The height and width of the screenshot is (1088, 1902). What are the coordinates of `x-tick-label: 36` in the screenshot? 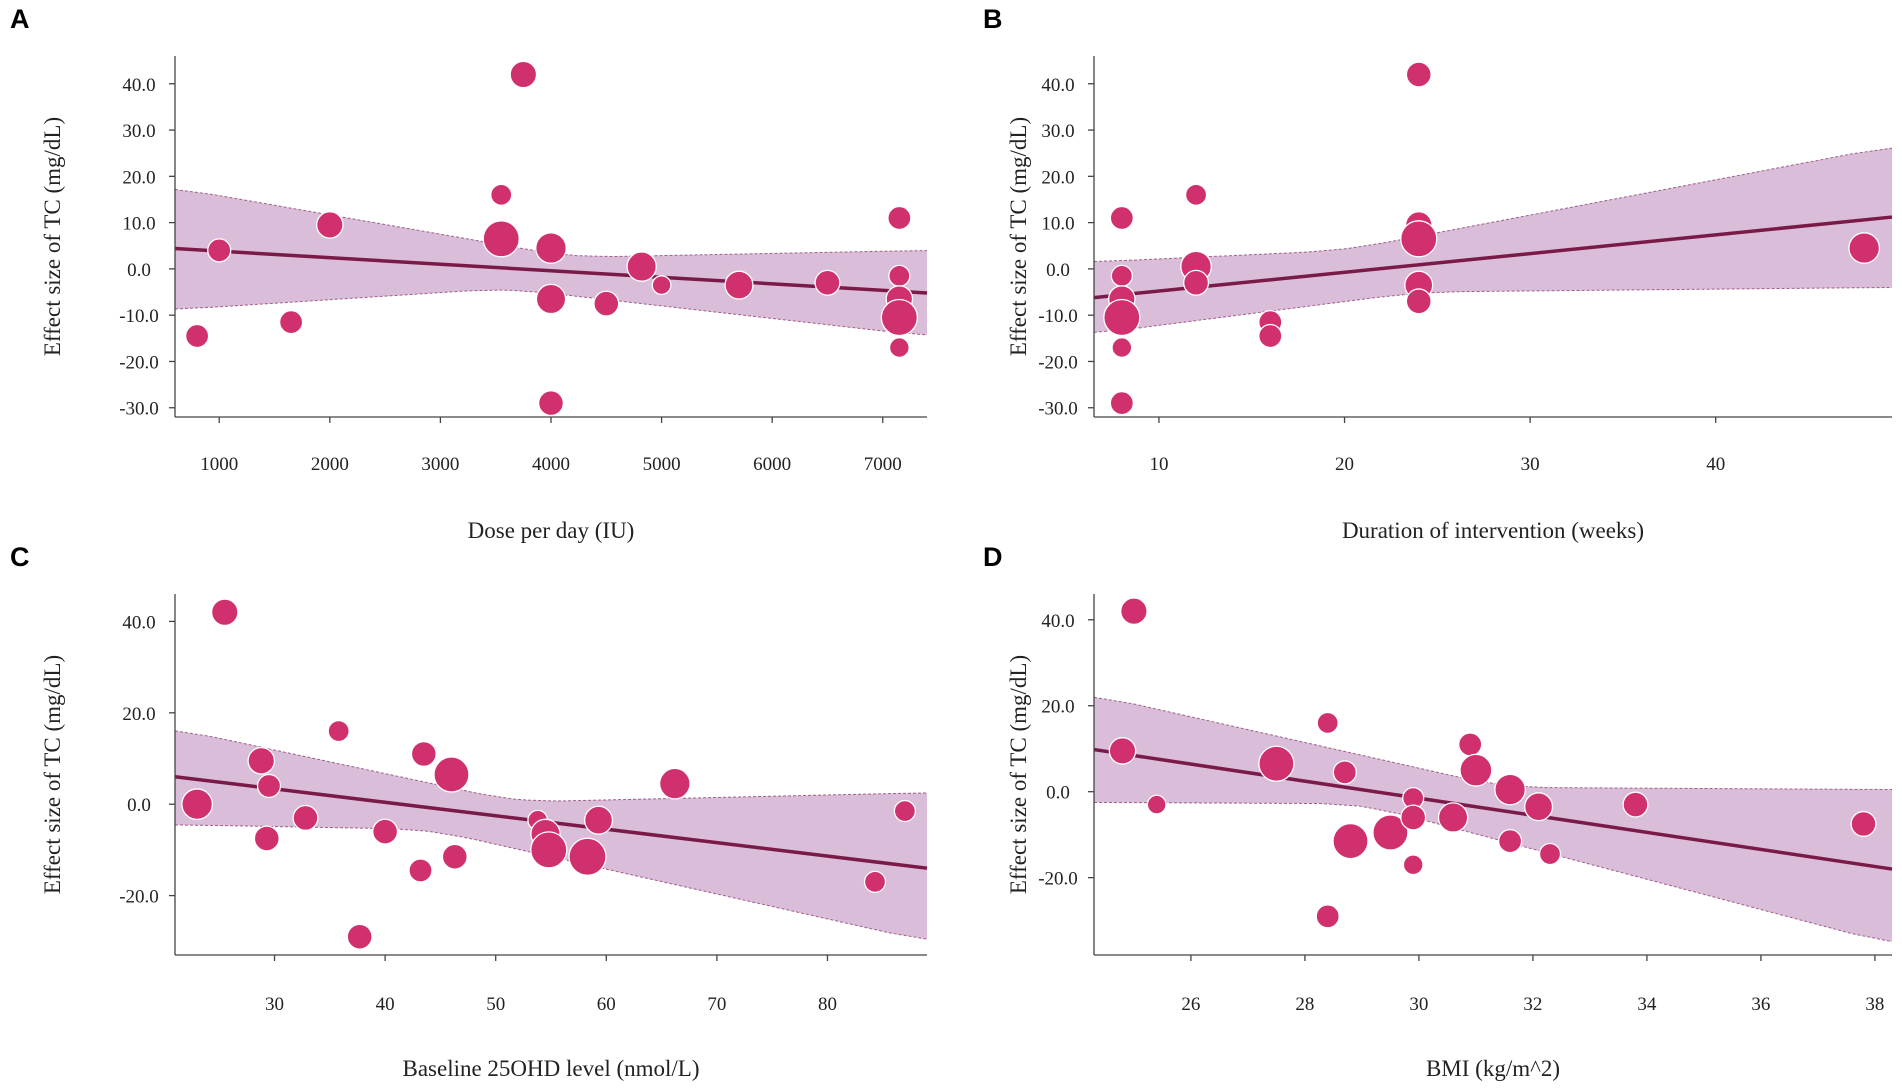 It's located at (1760, 1004).